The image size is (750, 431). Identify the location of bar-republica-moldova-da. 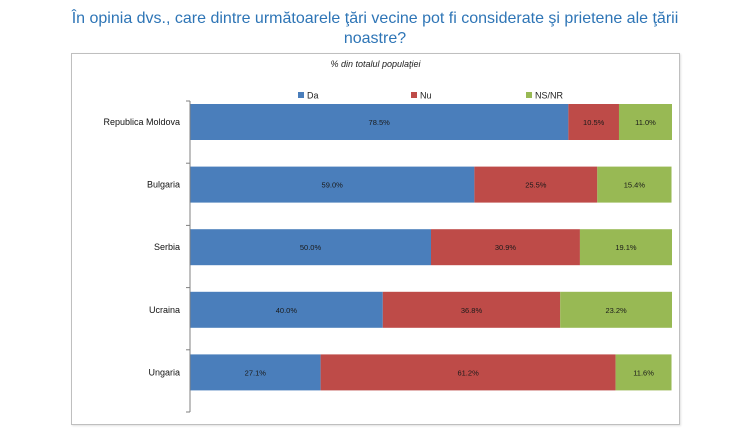
(379, 122).